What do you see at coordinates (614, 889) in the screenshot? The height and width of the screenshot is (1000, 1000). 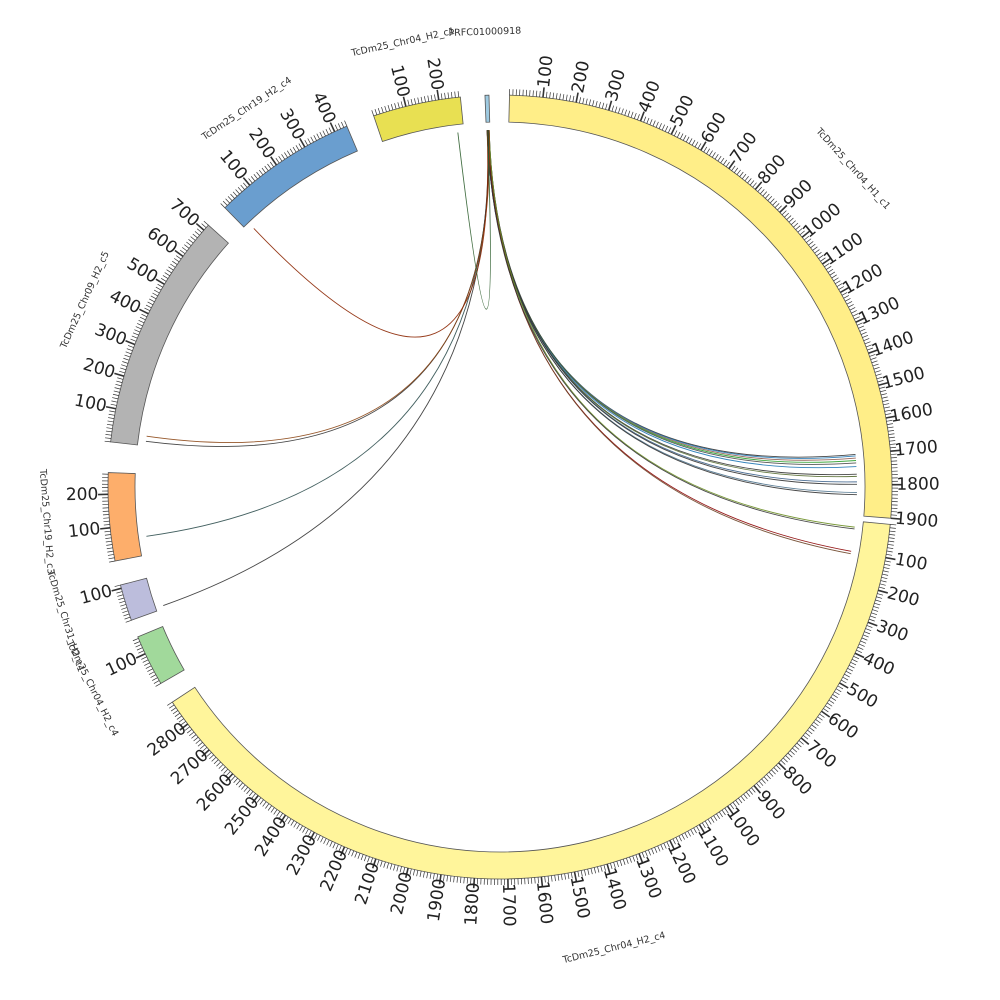 I see `tick-label: 1400` at bounding box center [614, 889].